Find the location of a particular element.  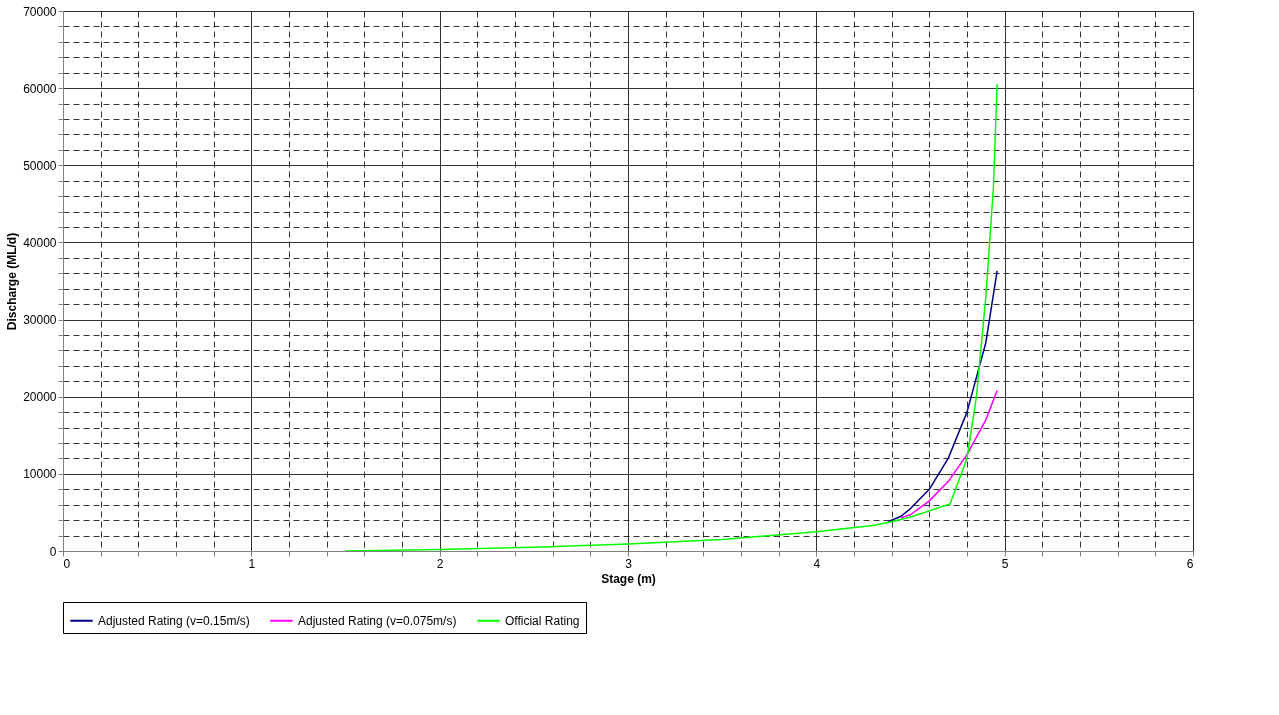

x-tick-label: 5 is located at coordinates (1005, 563).